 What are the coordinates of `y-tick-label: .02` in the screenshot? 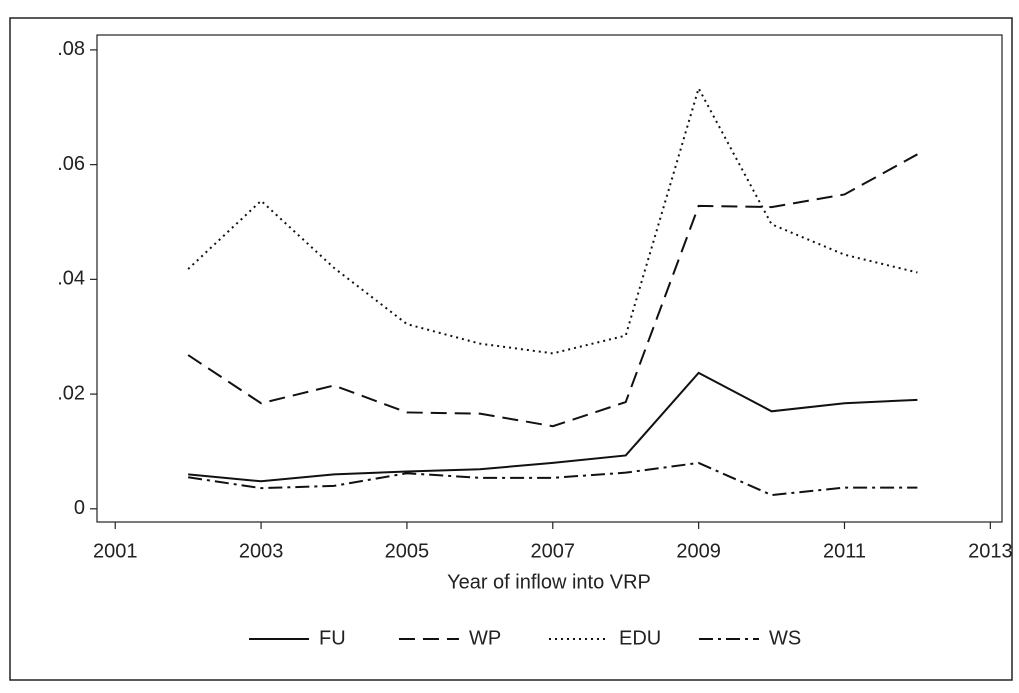 It's located at (71, 393).